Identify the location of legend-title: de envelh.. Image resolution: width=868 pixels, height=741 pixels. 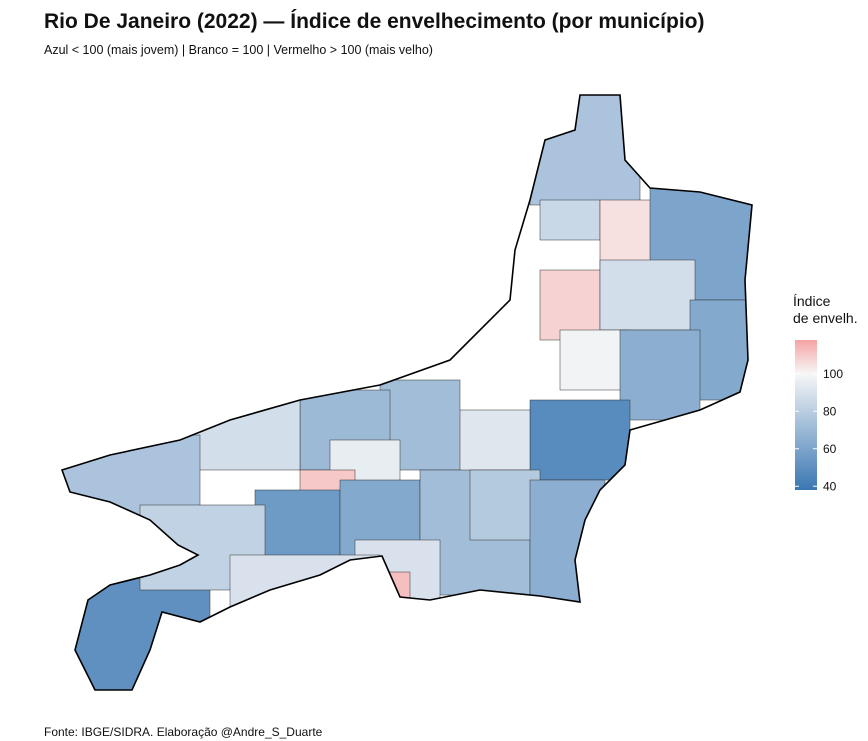
(825, 318).